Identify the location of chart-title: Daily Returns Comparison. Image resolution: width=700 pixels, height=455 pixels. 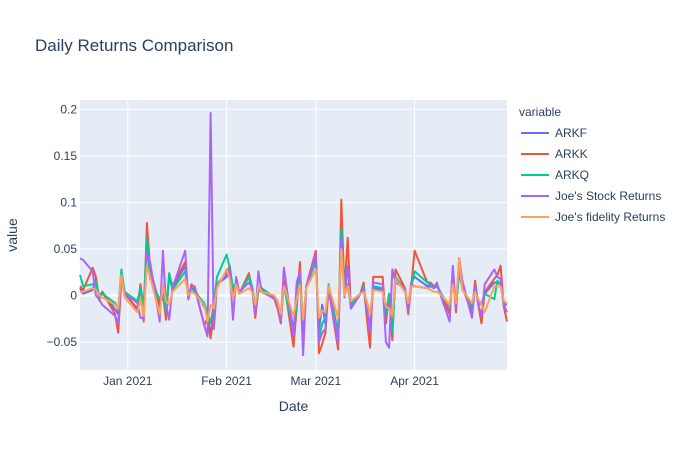
(134, 45).